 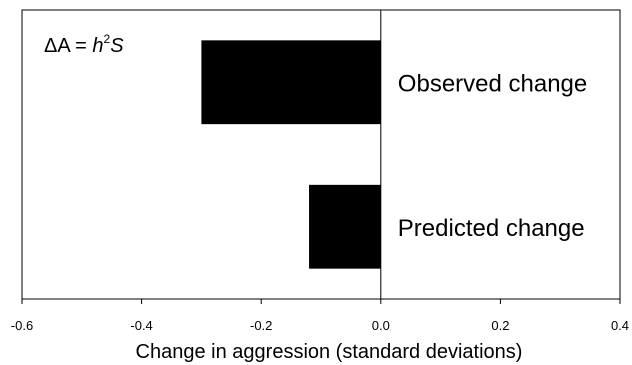 I want to click on category-label: Observed change, so click(x=492, y=83).